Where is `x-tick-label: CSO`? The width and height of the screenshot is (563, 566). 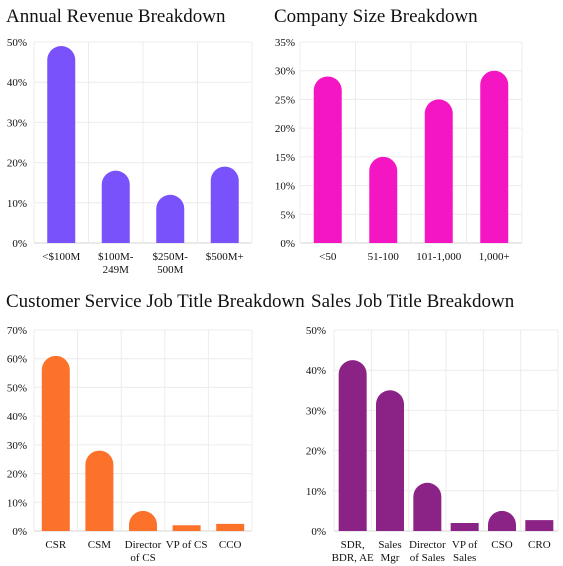 x-tick-label: CSO is located at coordinates (501, 545).